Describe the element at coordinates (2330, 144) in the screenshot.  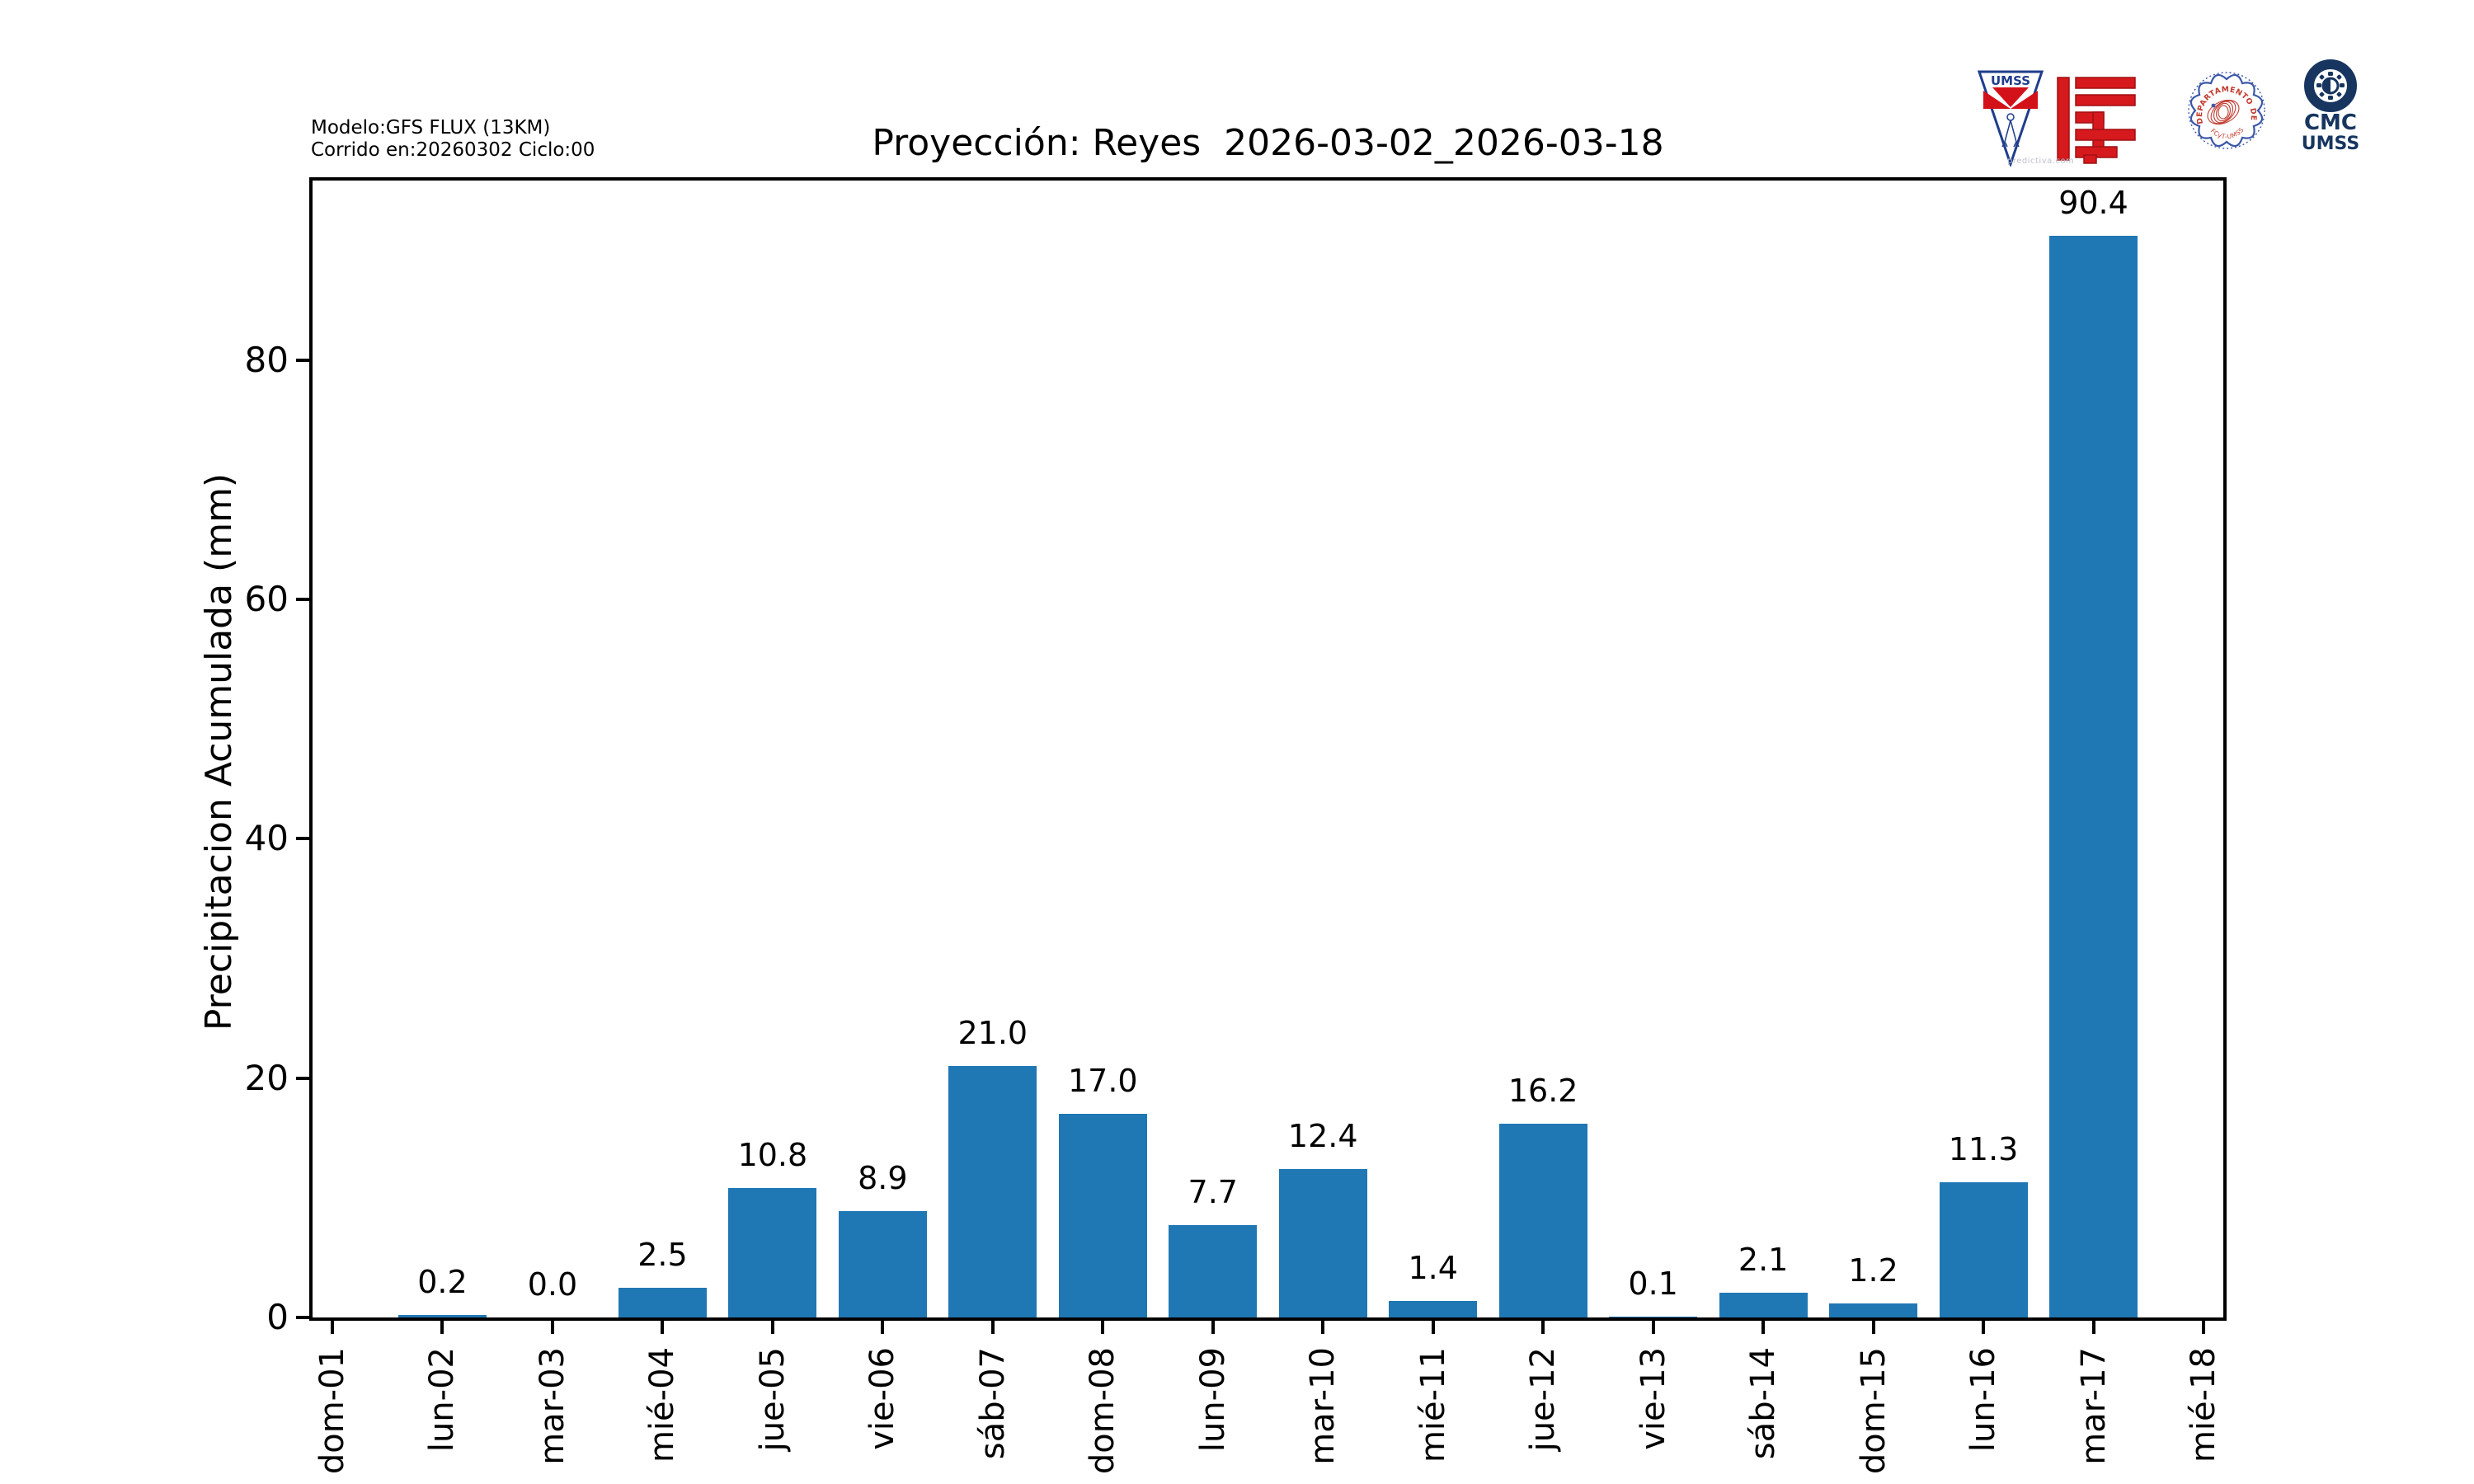
I see `cmc-umss-text: UMSS` at that location.